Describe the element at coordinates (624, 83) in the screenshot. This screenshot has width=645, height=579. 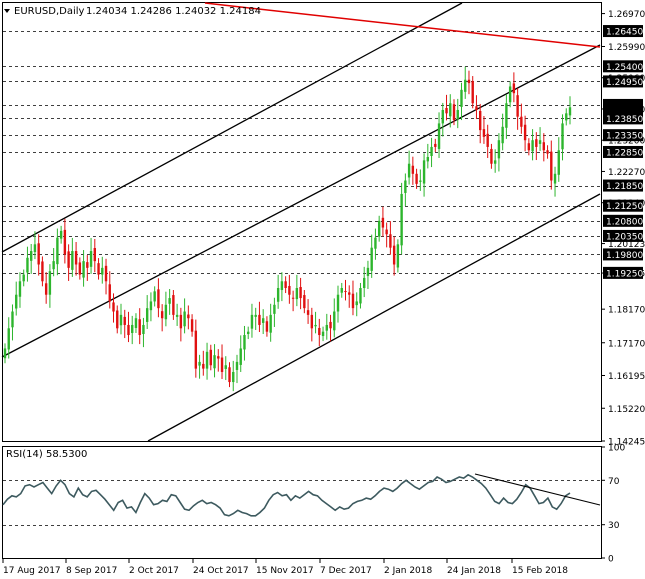
I see `level-tag-label: 1.24950` at that location.